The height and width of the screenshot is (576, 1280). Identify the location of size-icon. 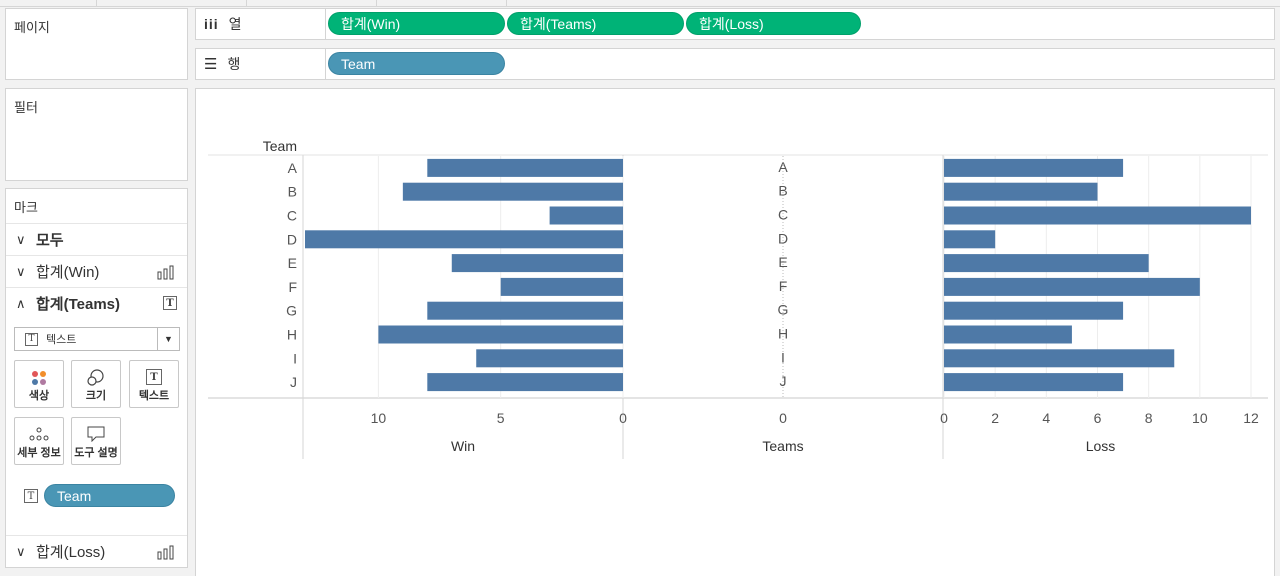
(95, 377).